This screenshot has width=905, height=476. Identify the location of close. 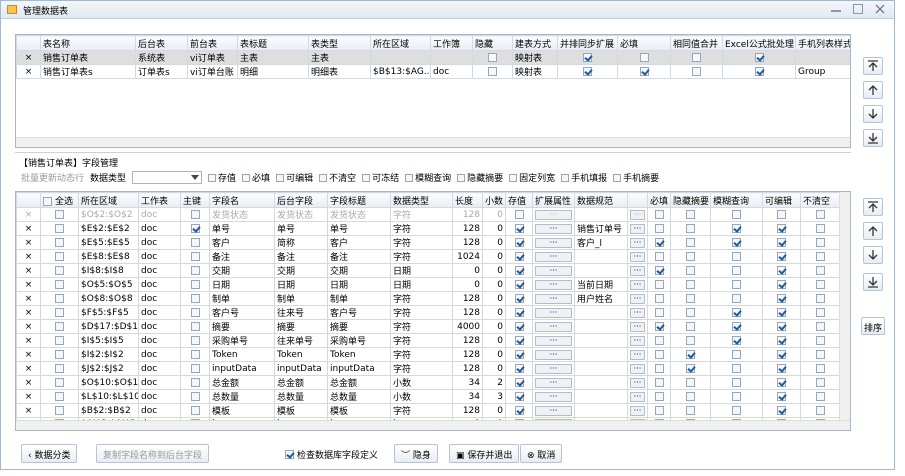
(880, 9).